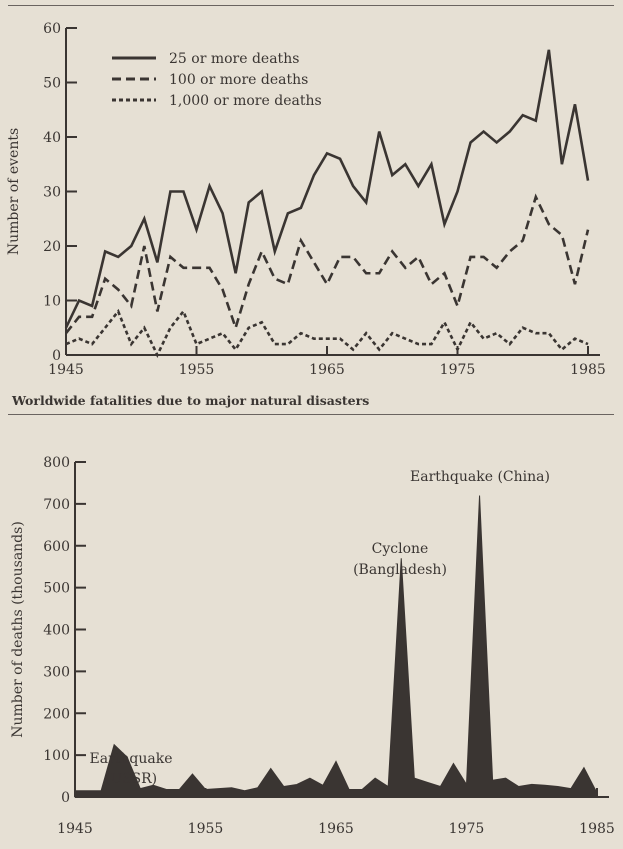 The height and width of the screenshot is (849, 623). What do you see at coordinates (56, 714) in the screenshot?
I see `y-tick-label: 200` at bounding box center [56, 714].